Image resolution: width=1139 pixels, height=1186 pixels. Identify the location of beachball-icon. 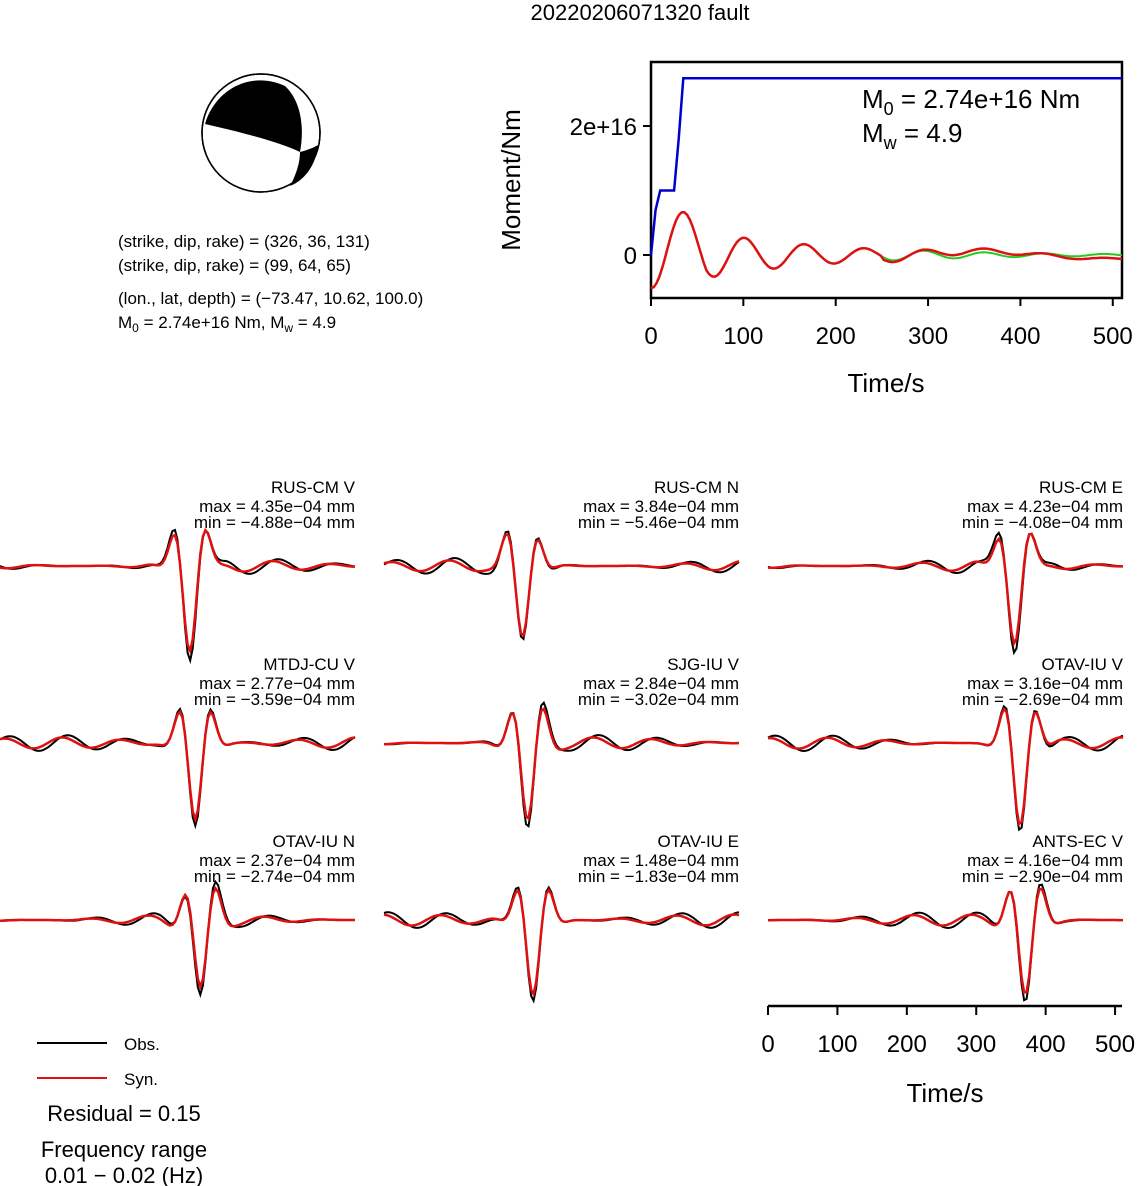
(261, 133).